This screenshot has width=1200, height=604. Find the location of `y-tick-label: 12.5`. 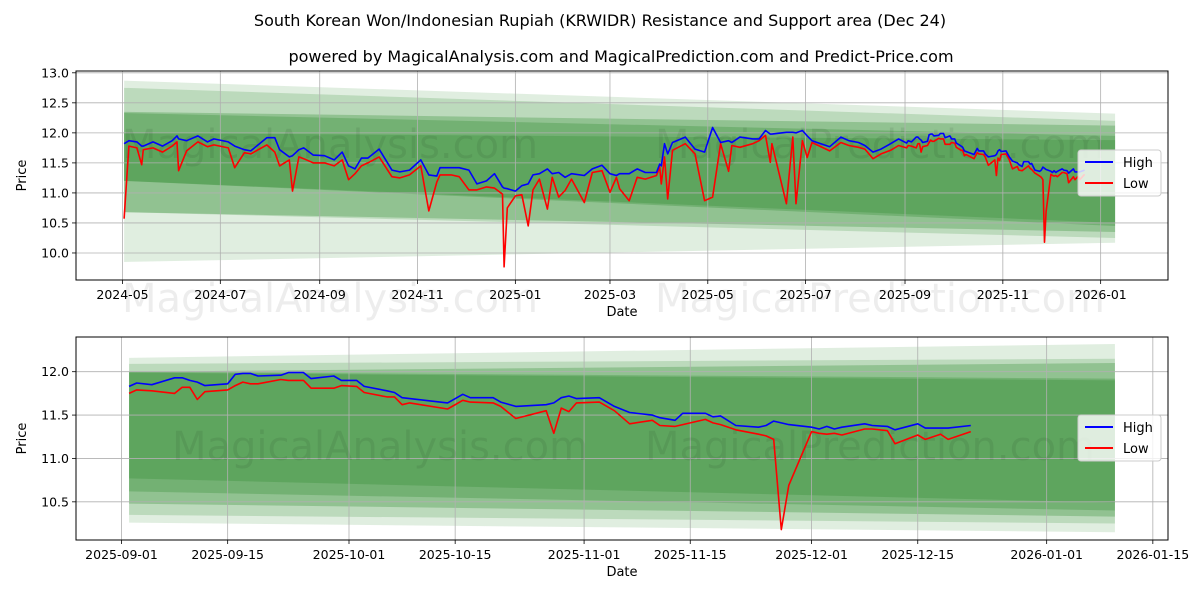

y-tick-label: 12.5 is located at coordinates (55, 102).